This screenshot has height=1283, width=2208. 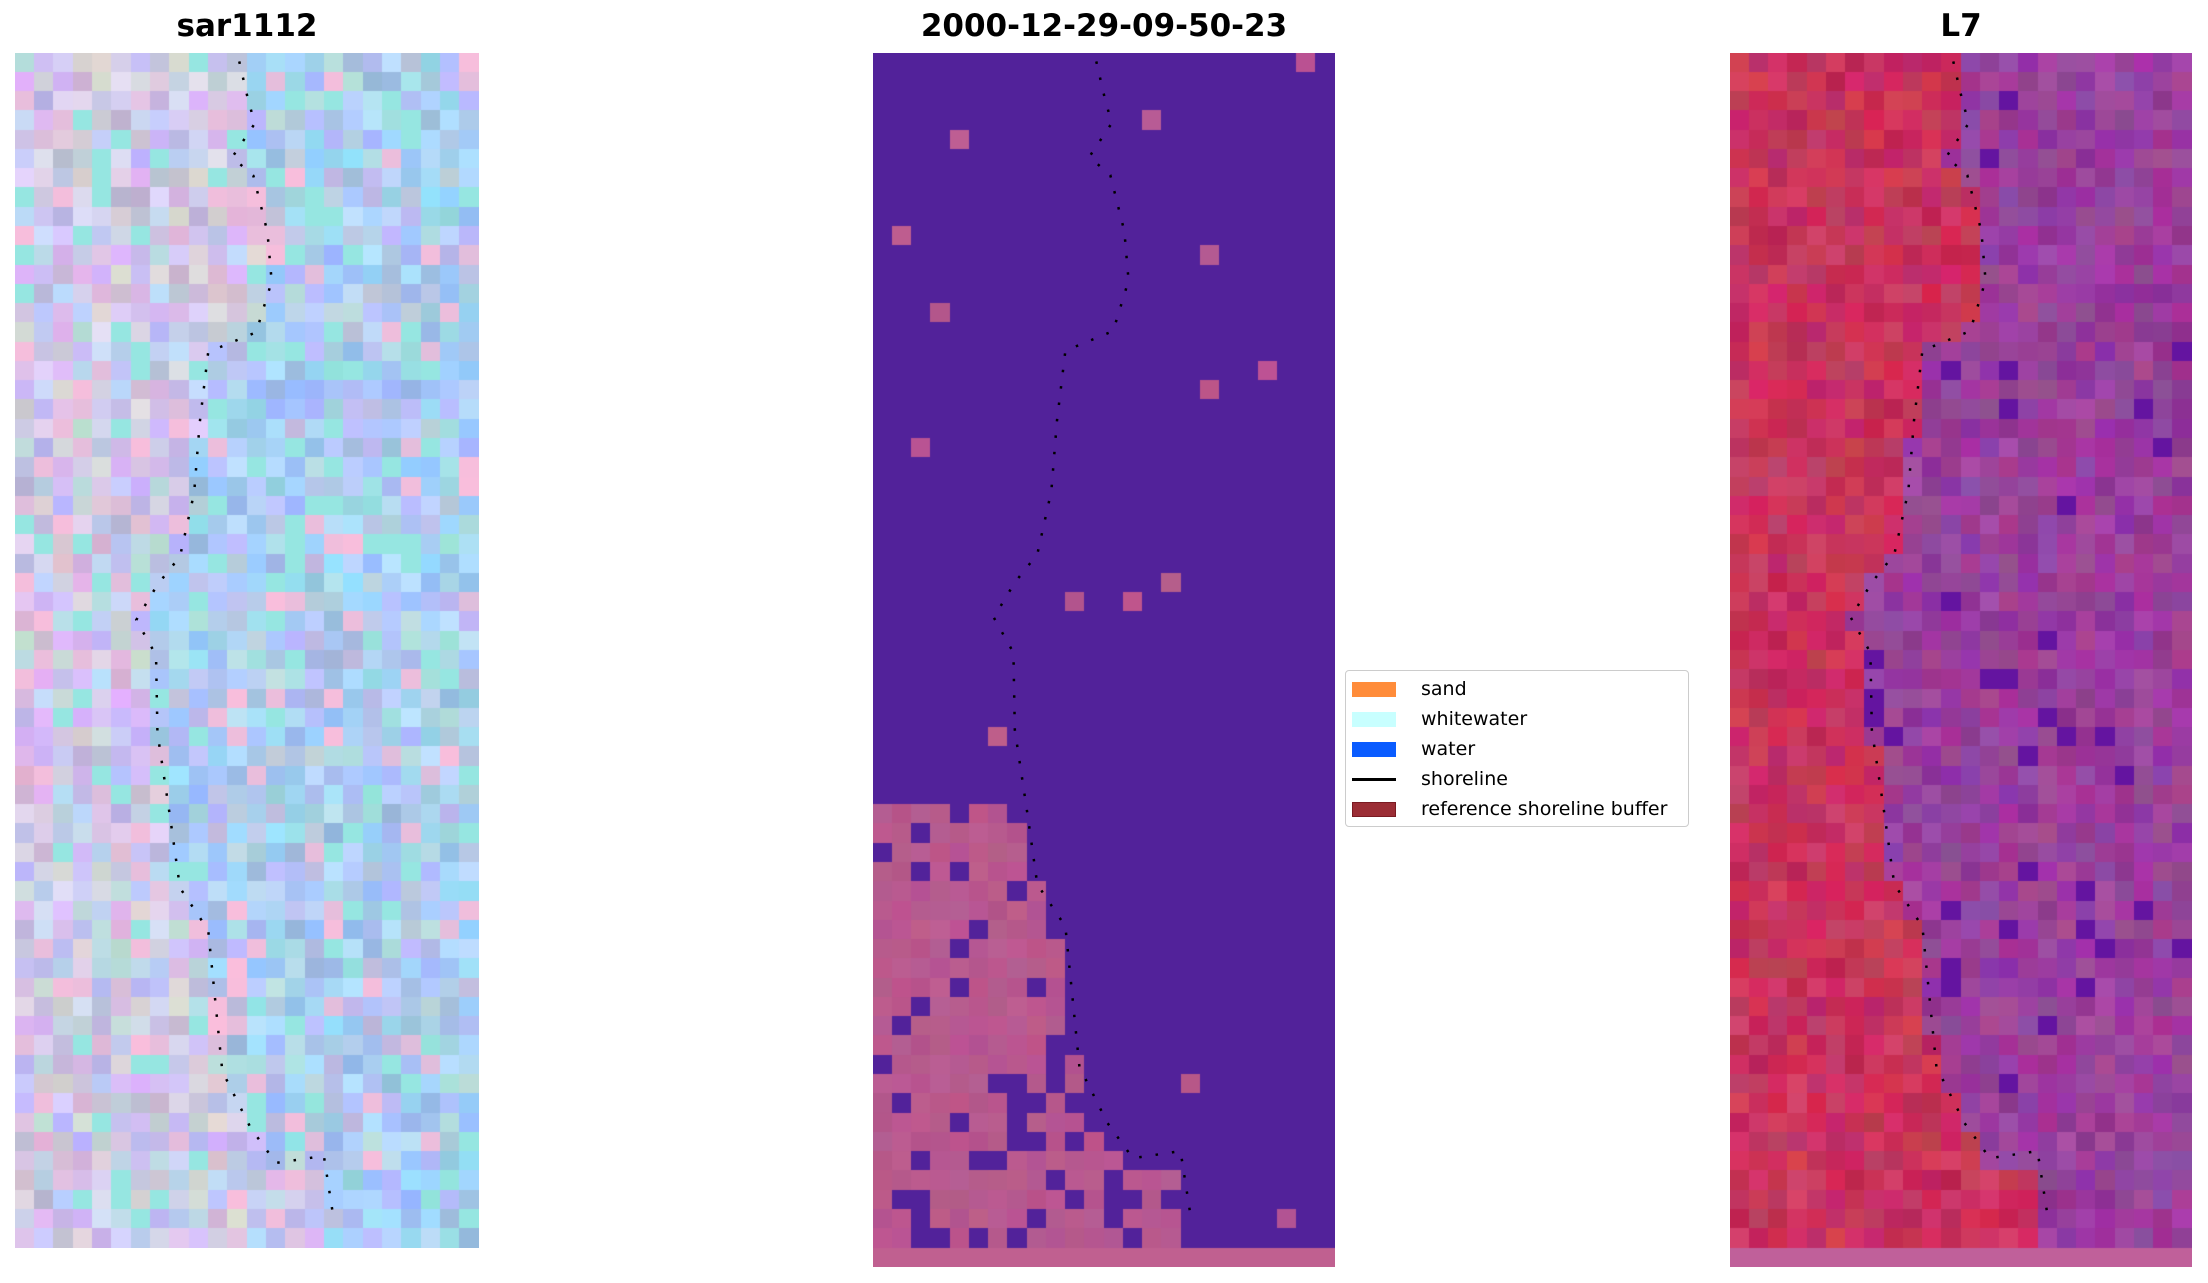 What do you see at coordinates (1544, 809) in the screenshot?
I see `legend-label: reference shoreline buffer` at bounding box center [1544, 809].